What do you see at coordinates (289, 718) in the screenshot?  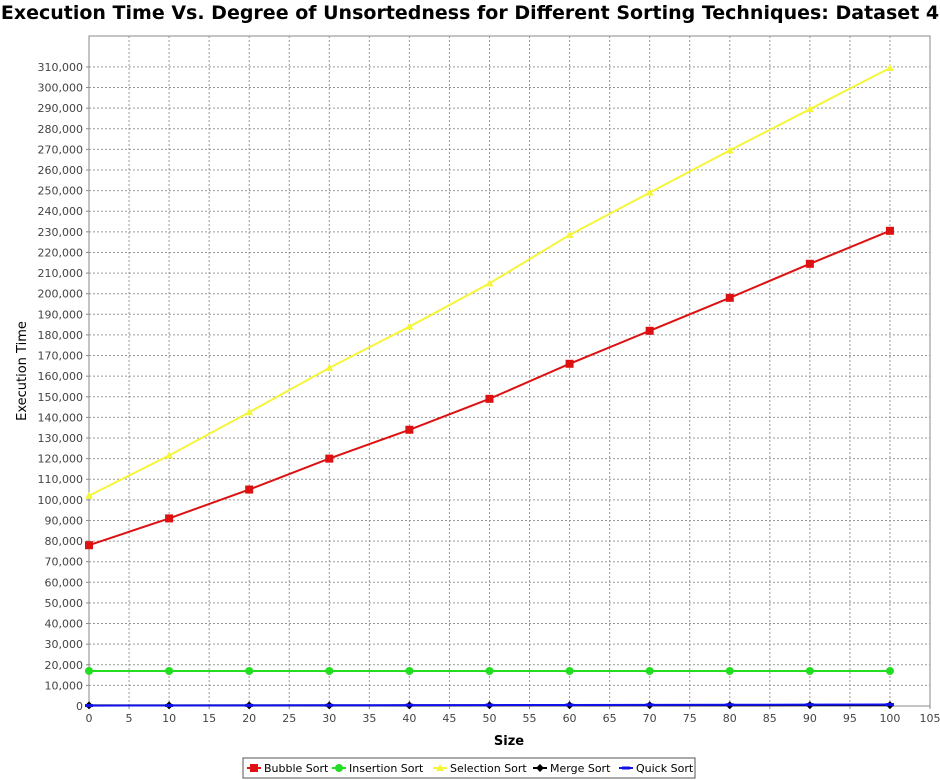 I see `x-tick-label: 25` at bounding box center [289, 718].